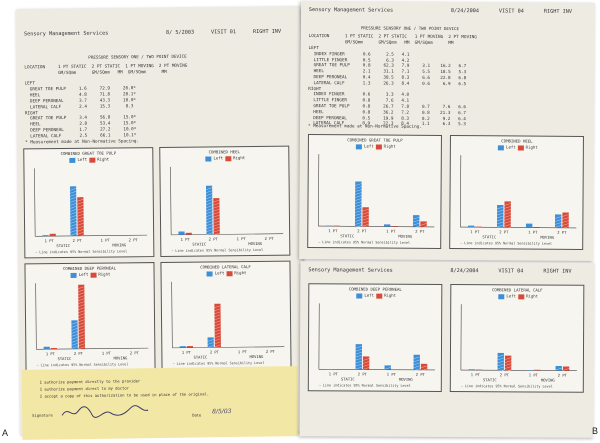  I want to click on device-title: PRESSURE SENSORY ONE / TWO POINT DEVICE, so click(137, 56).